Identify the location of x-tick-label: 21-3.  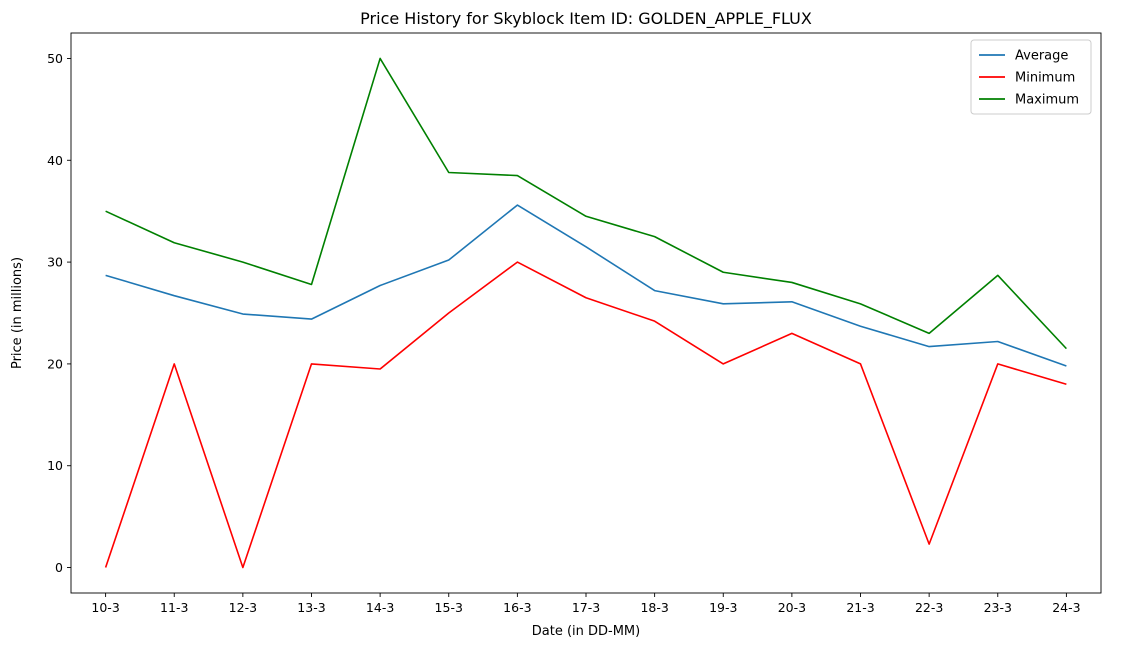
(860, 607).